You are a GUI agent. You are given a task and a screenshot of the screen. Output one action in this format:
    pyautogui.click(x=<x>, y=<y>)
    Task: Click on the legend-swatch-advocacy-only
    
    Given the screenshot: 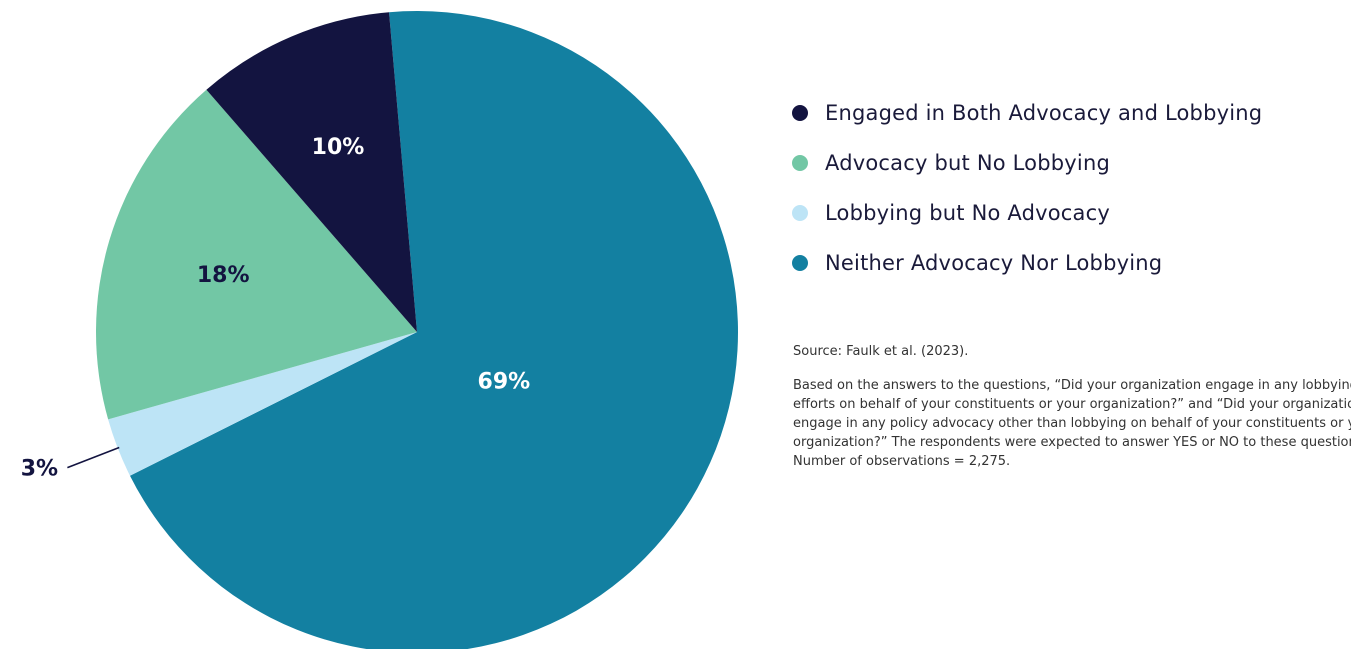 What is the action you would take?
    pyautogui.click(x=800, y=163)
    